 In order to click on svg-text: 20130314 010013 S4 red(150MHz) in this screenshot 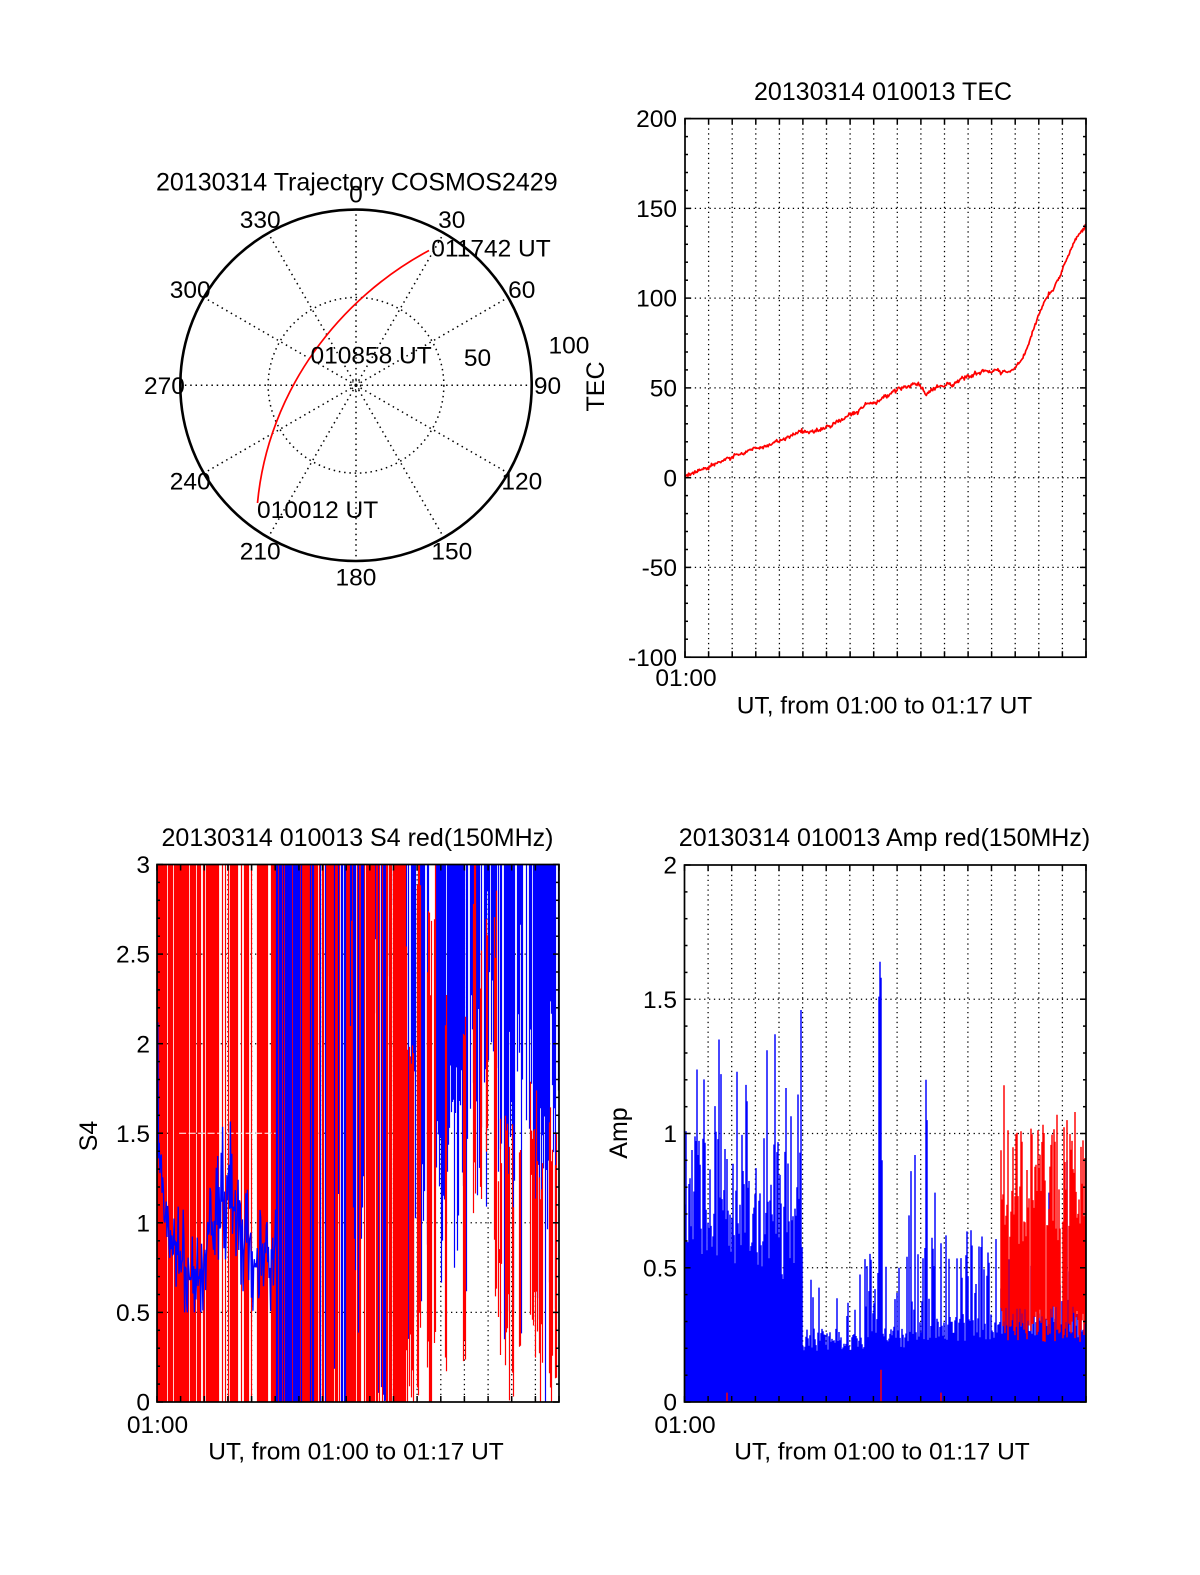, I will do `click(358, 838)`.